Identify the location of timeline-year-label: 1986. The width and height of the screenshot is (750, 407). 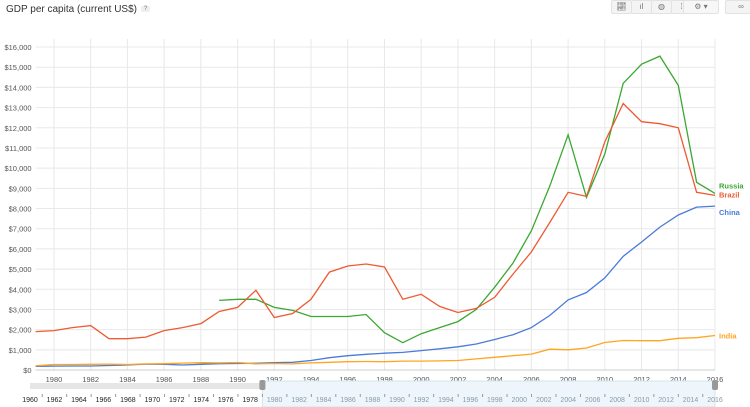
(348, 400).